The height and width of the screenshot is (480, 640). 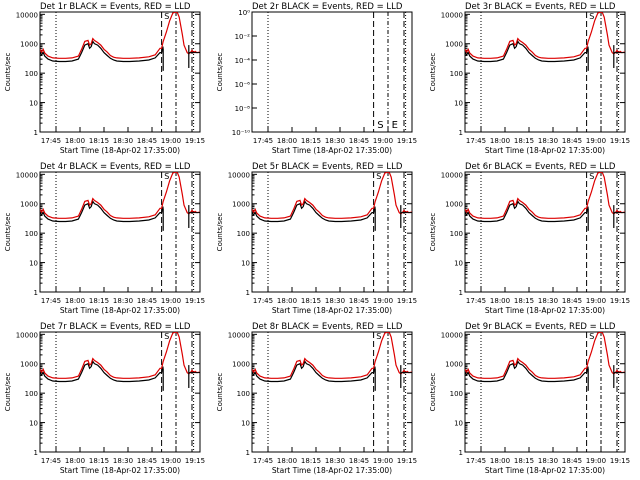 I want to click on panel-title: Det 2r BLACK = Events, RED = LLD, so click(x=327, y=7).